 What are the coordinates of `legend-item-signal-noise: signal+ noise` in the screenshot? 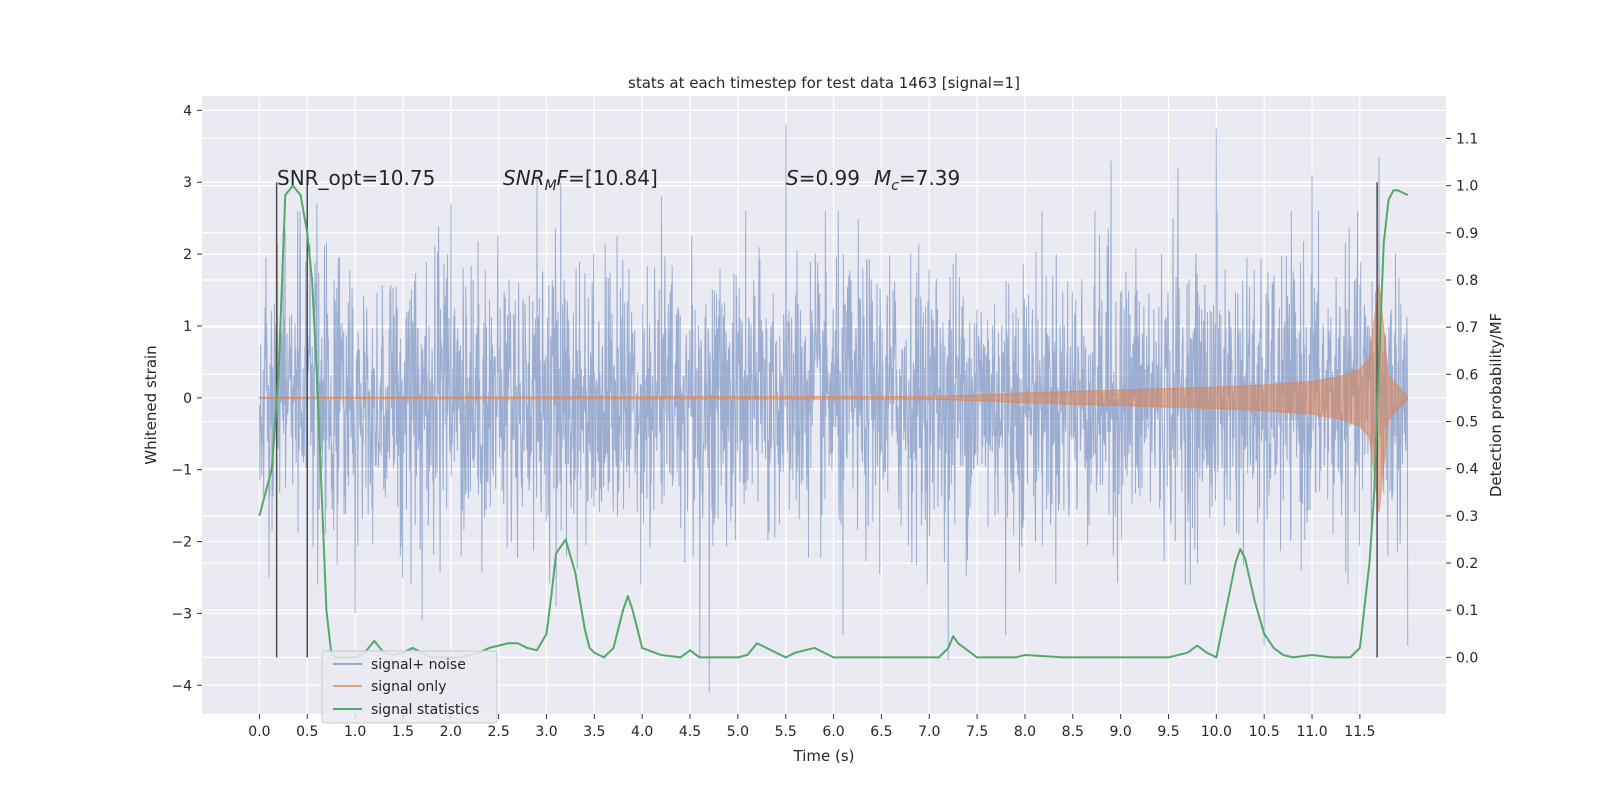 It's located at (399, 665).